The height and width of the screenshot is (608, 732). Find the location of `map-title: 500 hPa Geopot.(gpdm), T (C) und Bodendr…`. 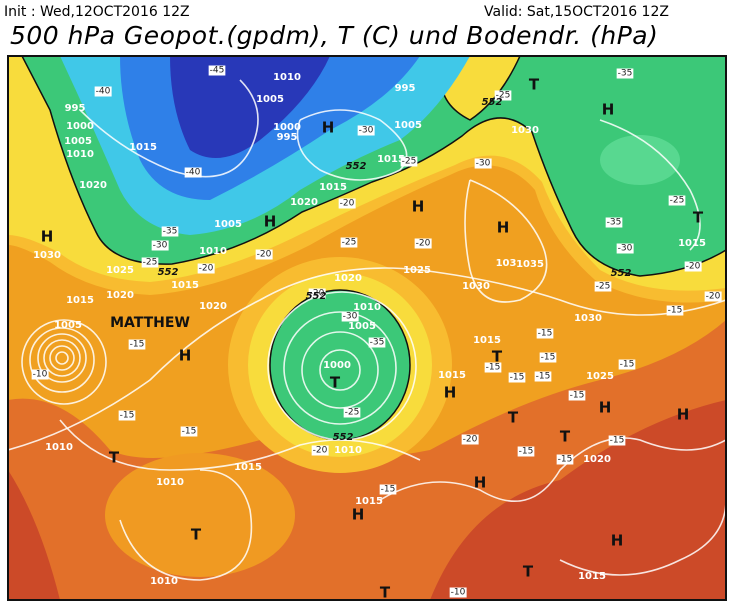

map-title: 500 hPa Geopot.(gpdm), T (C) und Bodendr… is located at coordinates (334, 35).